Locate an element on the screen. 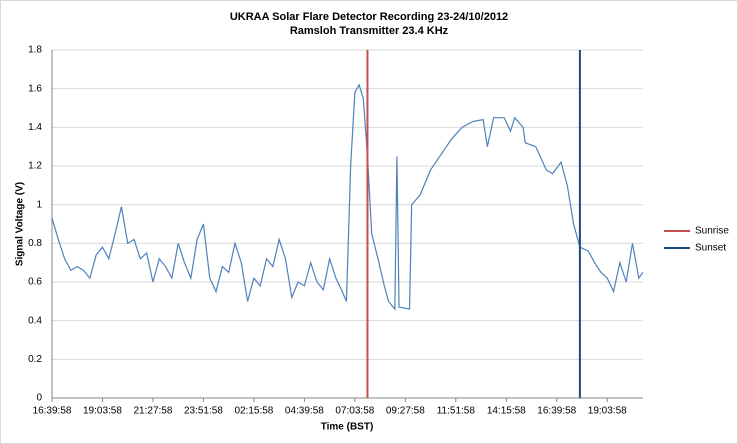 The height and width of the screenshot is (444, 738). x-tick-label: 21:27:58 is located at coordinates (152, 411).